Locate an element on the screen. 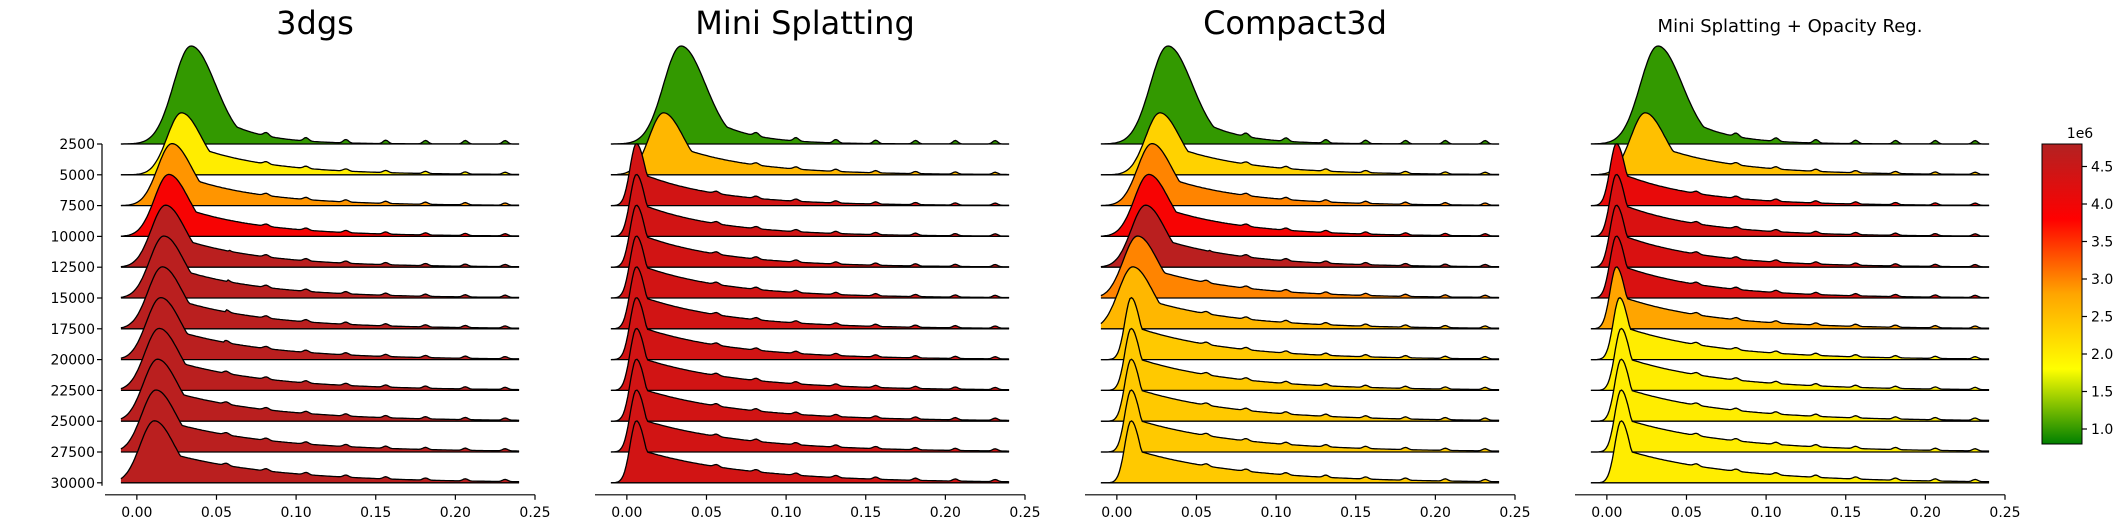 The width and height of the screenshot is (2128, 519). y-tick-label: 5000 is located at coordinates (77, 176).